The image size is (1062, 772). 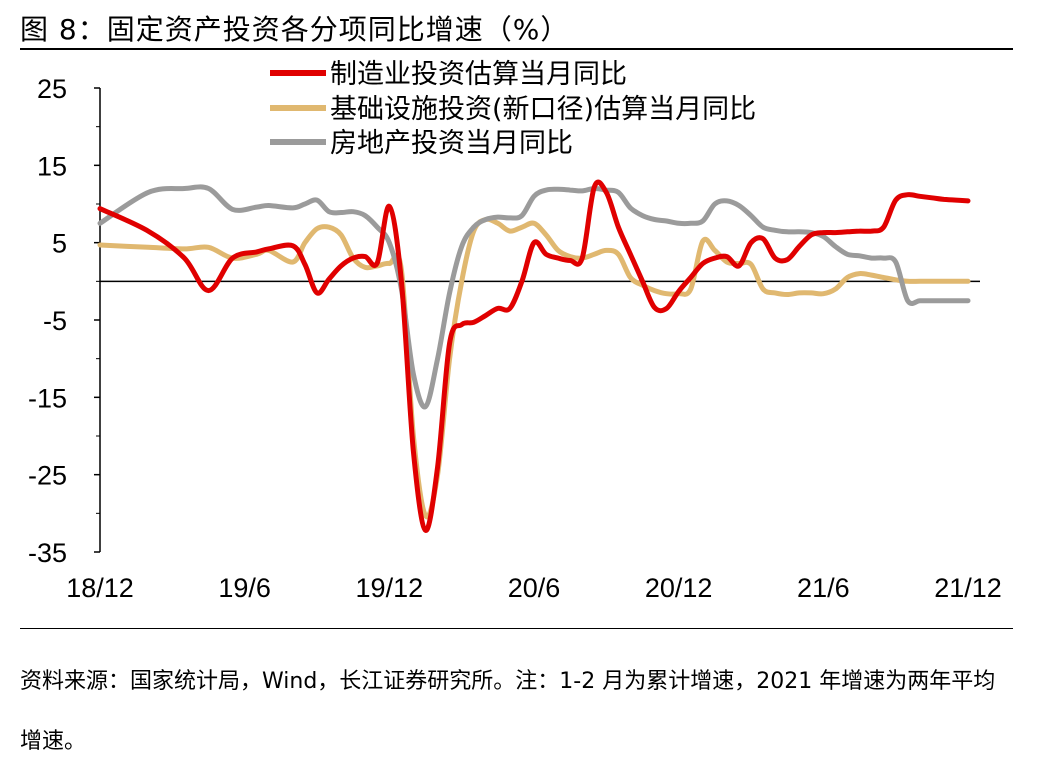 What do you see at coordinates (59, 244) in the screenshot?
I see `y-tick-label: 5` at bounding box center [59, 244].